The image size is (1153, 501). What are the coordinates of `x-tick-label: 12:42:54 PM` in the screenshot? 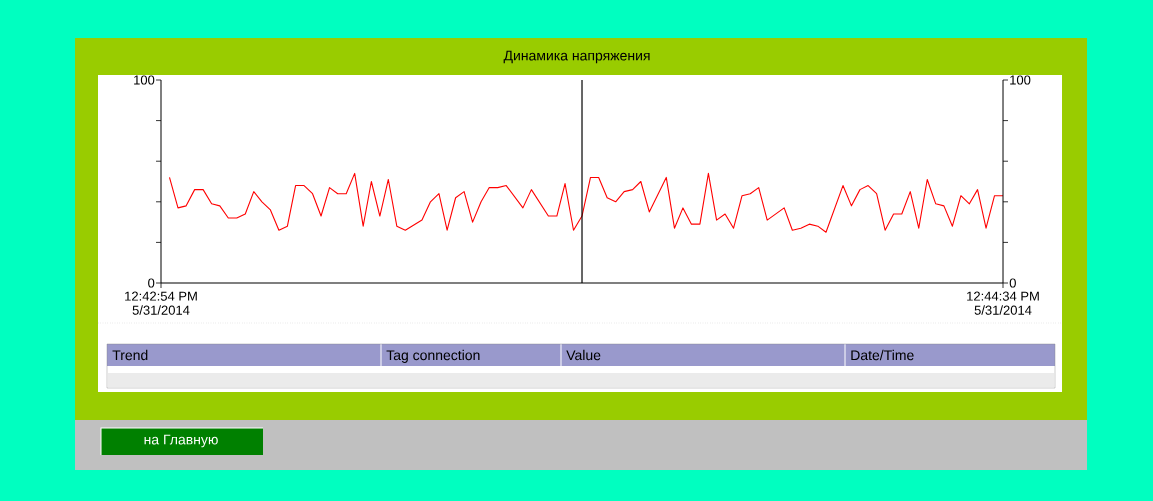 It's located at (161, 296).